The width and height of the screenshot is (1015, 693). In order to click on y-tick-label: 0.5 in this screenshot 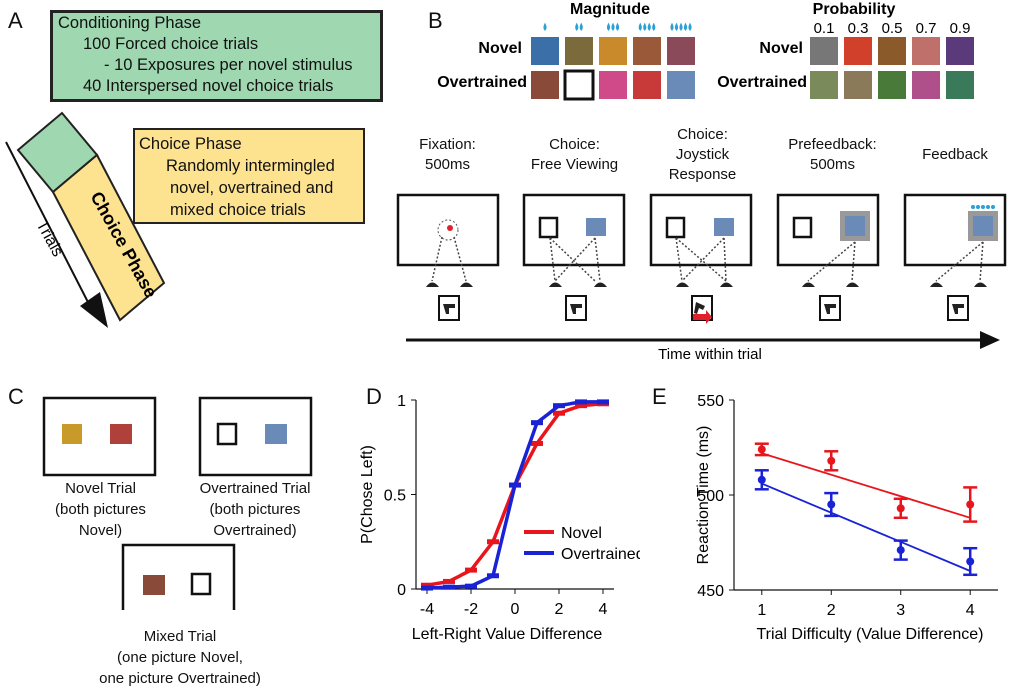, I will do `click(395, 496)`.